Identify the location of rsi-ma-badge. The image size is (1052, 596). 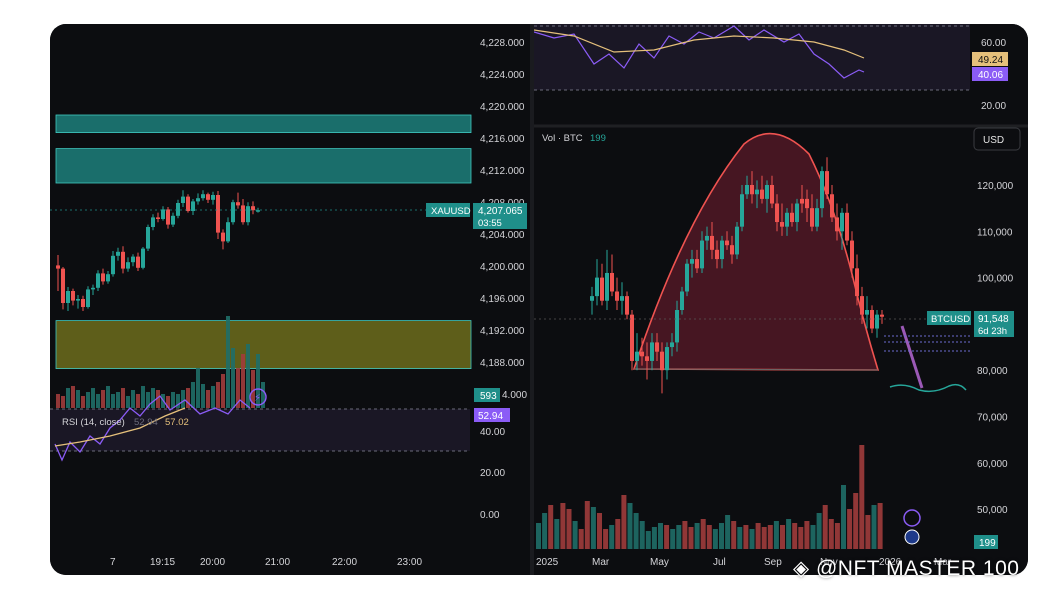
(990, 59).